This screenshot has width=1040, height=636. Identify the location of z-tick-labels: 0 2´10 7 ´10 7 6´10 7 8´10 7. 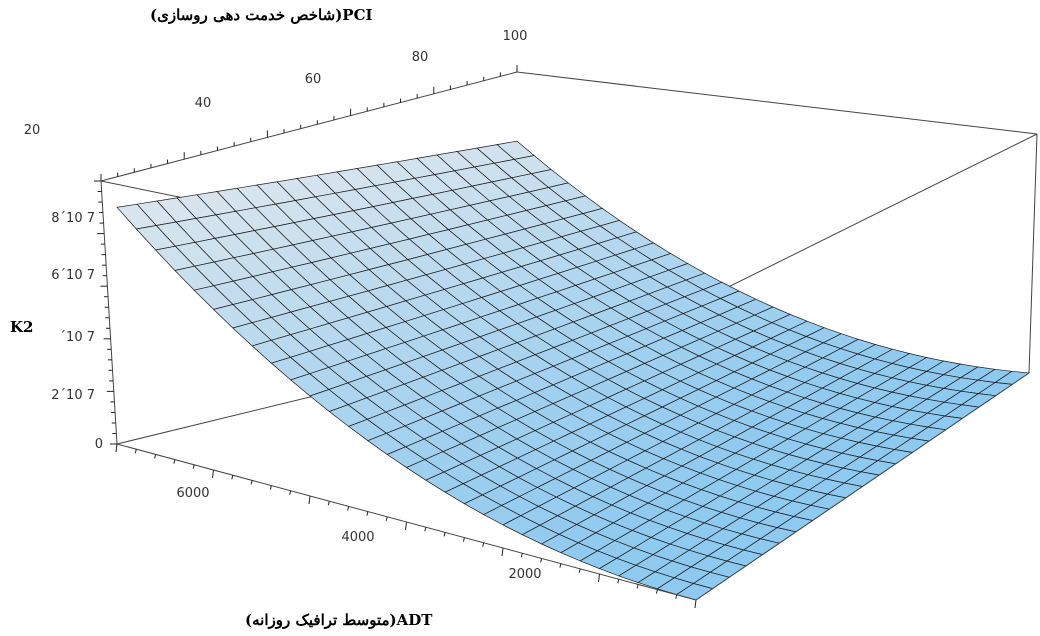
(77, 331).